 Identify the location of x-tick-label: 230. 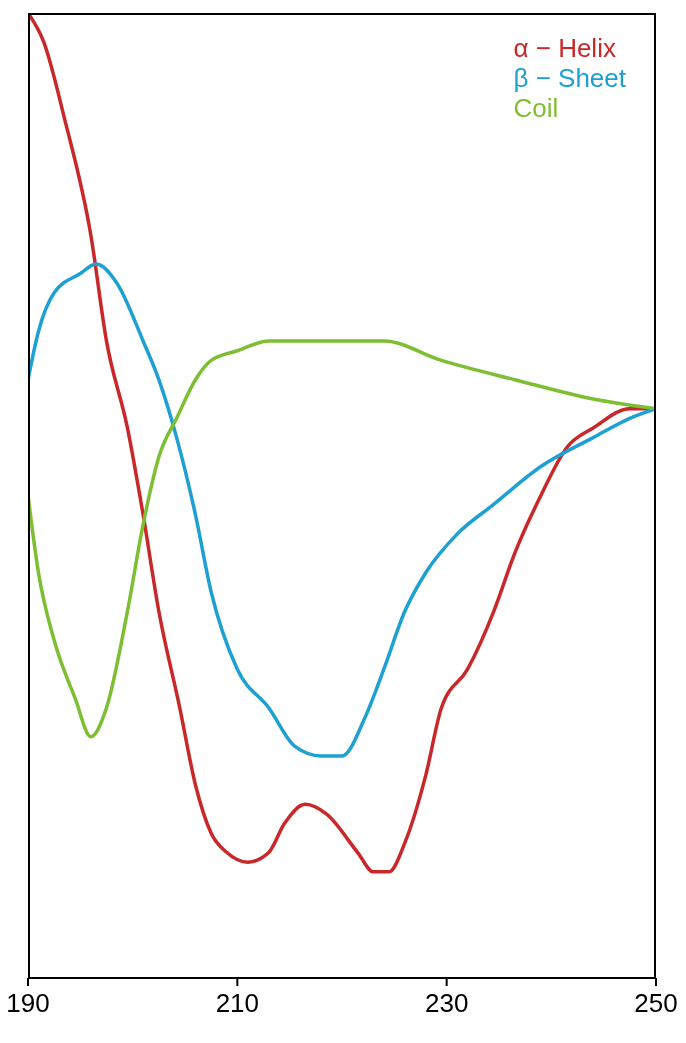
(446, 1003).